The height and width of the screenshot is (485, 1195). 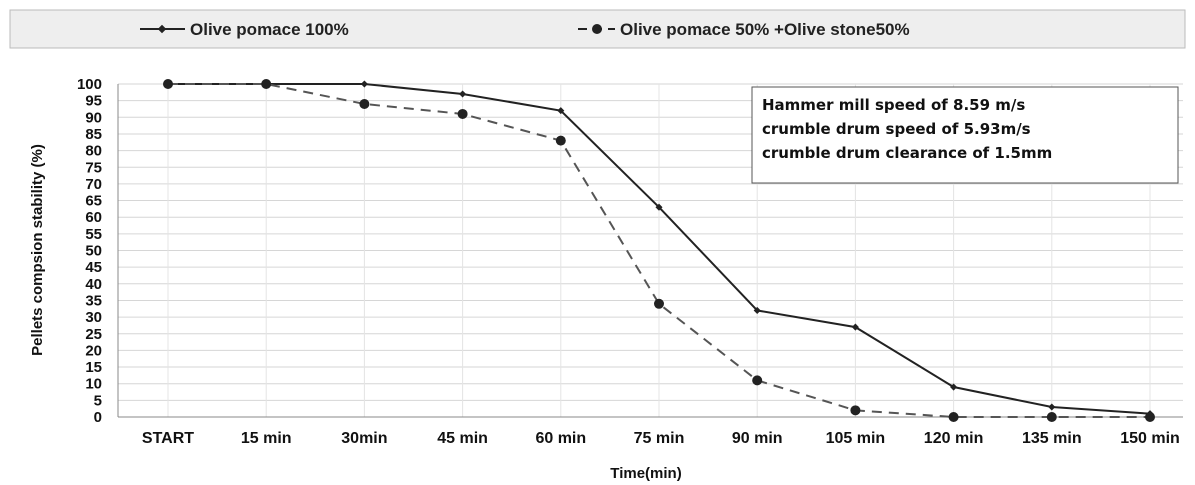 I want to click on y-tick-label: 60, so click(x=93, y=217).